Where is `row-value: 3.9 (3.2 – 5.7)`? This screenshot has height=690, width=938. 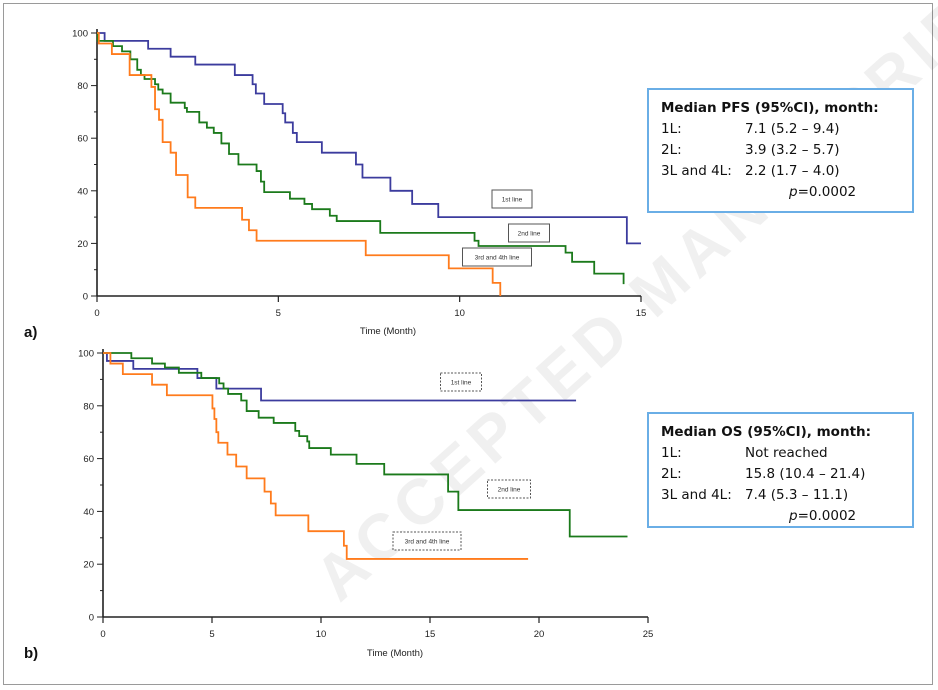 row-value: 3.9 (3.2 – 5.7) is located at coordinates (792, 150).